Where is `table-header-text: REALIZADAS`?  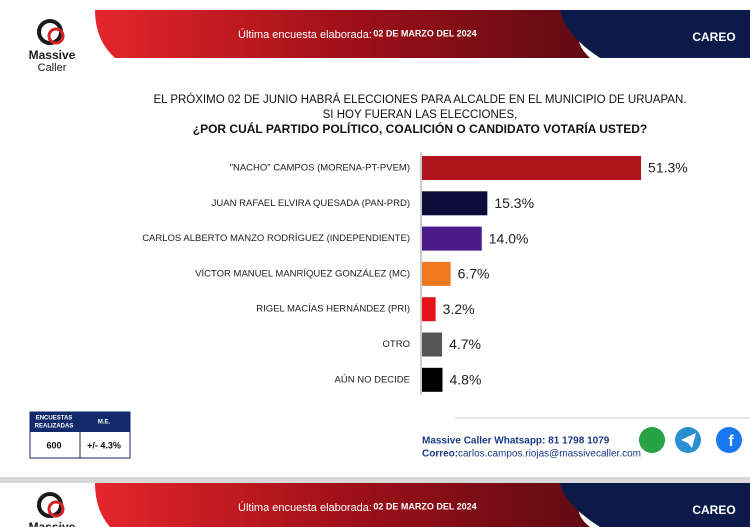
table-header-text: REALIZADAS is located at coordinates (54, 427).